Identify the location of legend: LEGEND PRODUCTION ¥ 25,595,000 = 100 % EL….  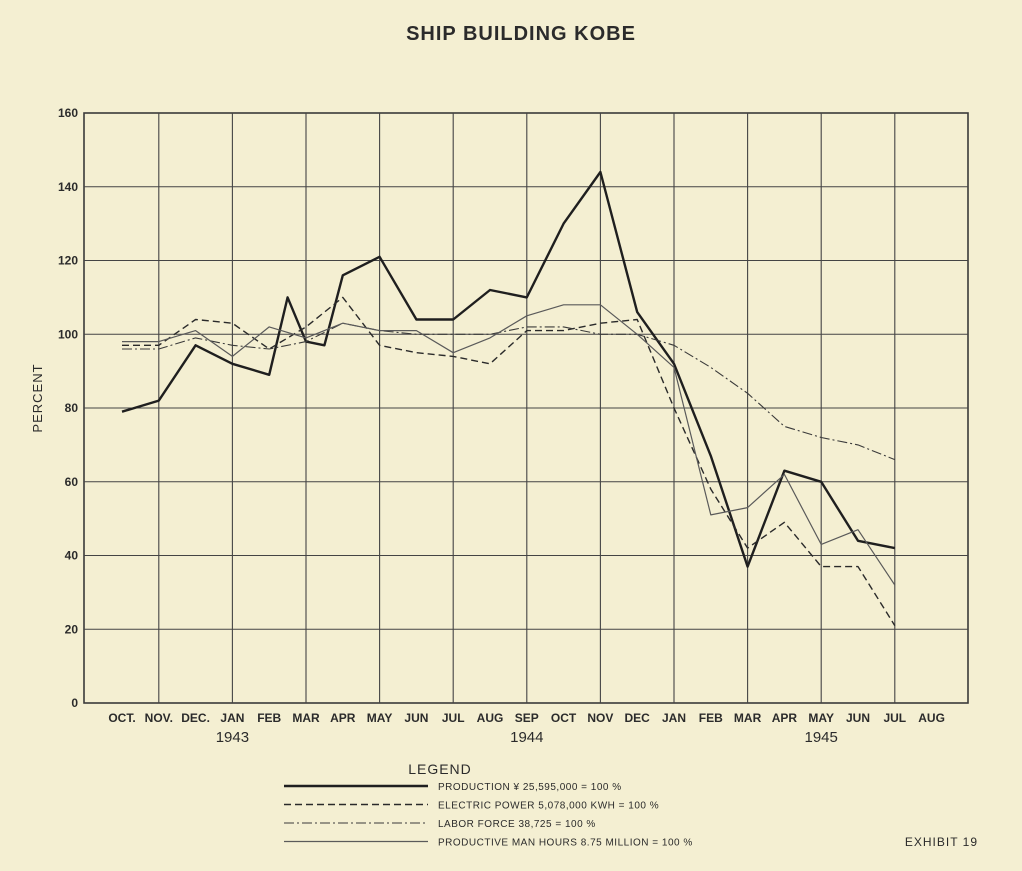
(488, 805).